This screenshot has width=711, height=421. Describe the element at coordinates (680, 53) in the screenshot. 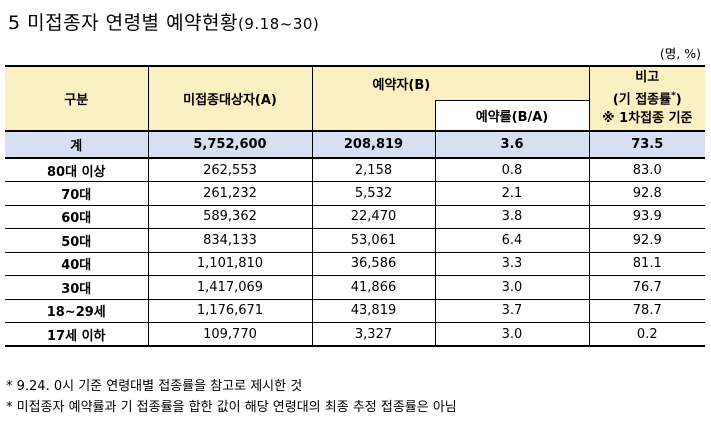

I see `unit-label: (명, %)` at that location.